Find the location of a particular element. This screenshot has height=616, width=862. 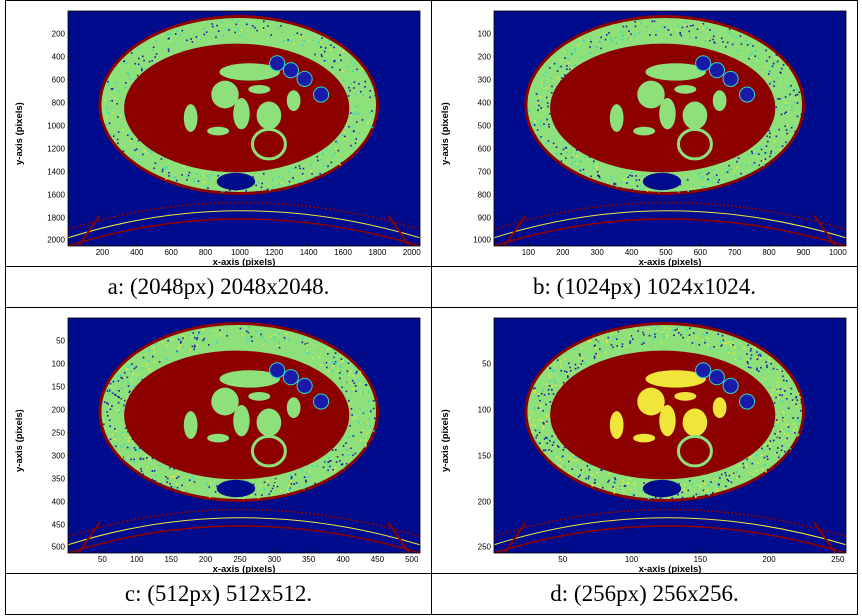

y-tick-label: 600 is located at coordinates (484, 149).